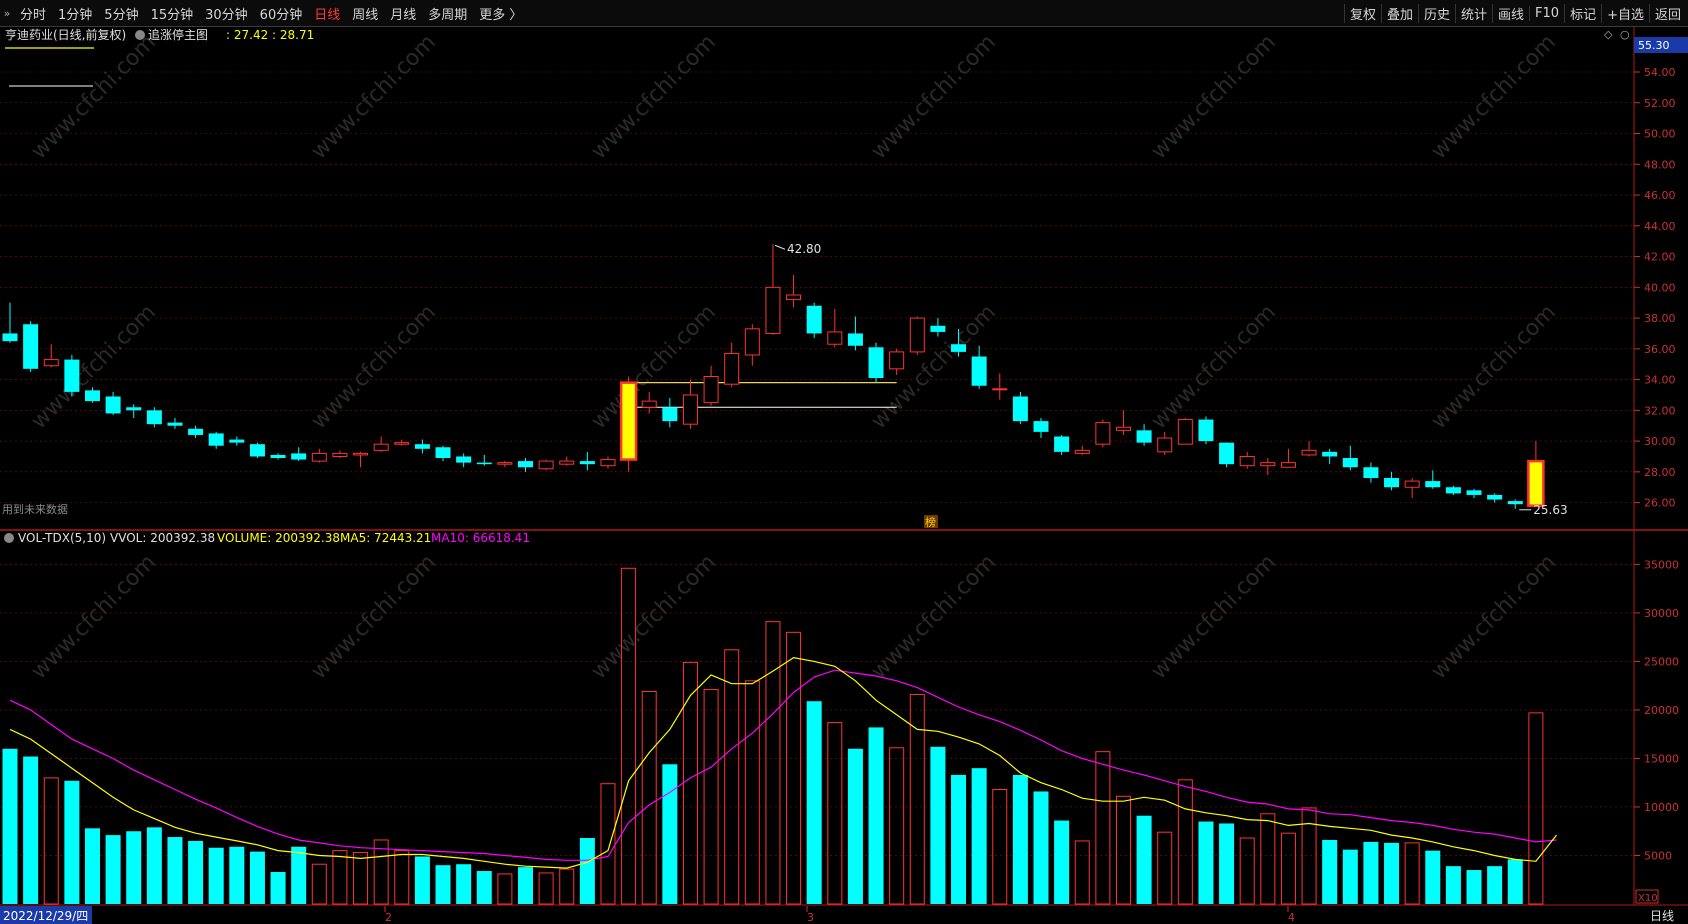 Image resolution: width=1688 pixels, height=924 pixels. What do you see at coordinates (1662, 916) in the screenshot?
I see `period-indicator: 日线` at bounding box center [1662, 916].